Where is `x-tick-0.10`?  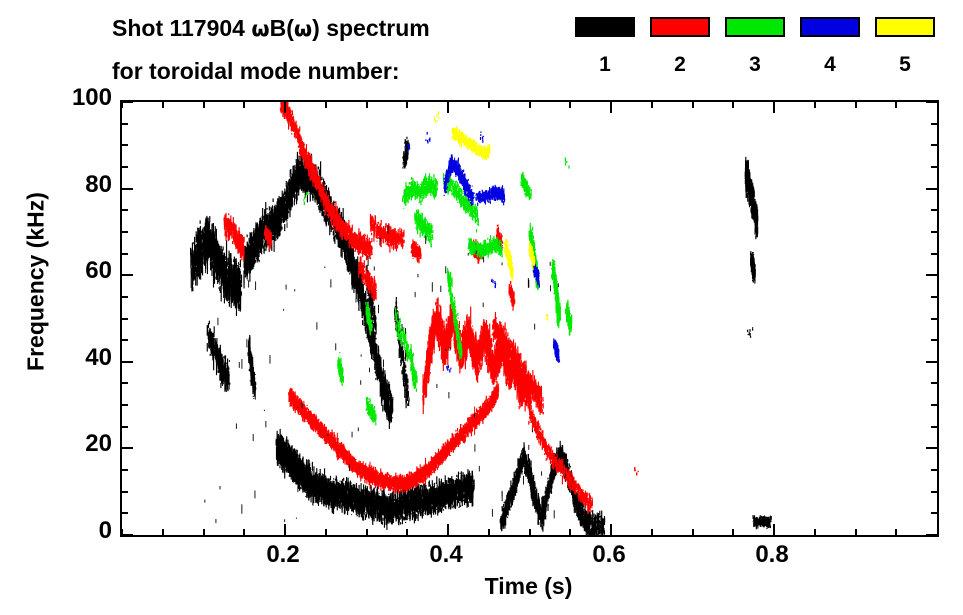
x-tick-0.10 is located at coordinates (203, 532).